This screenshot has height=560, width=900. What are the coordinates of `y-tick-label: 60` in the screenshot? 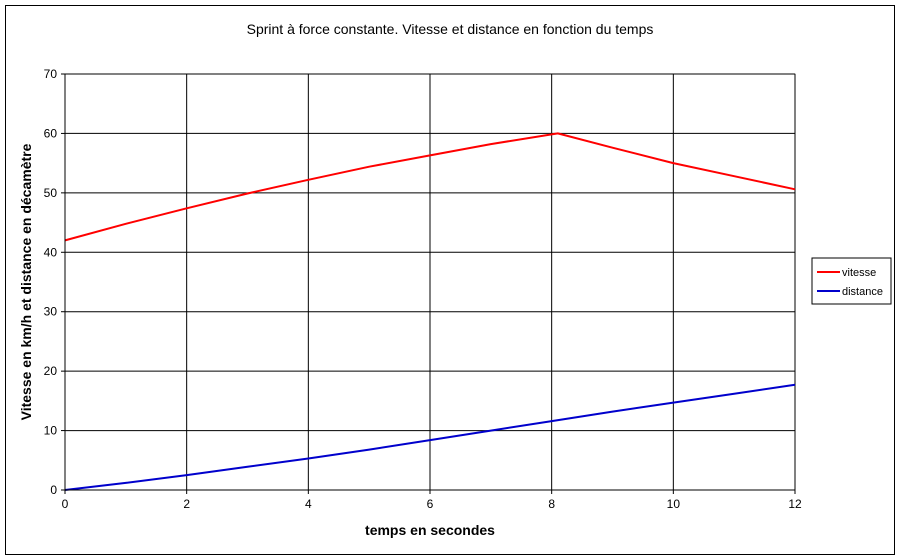 It's located at (51, 133).